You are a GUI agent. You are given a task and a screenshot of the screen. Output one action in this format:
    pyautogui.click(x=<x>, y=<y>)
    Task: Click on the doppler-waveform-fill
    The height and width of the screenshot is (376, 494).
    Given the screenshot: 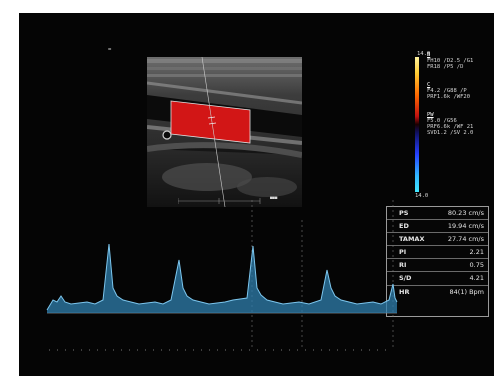 What is the action you would take?
    pyautogui.click(x=222, y=278)
    